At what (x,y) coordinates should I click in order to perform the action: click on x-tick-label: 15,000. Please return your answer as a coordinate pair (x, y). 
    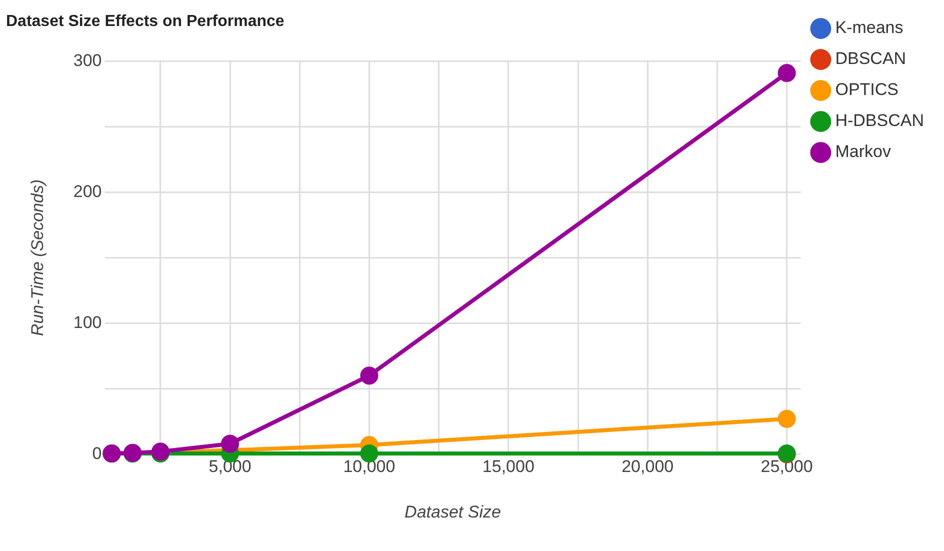
    Looking at the image, I should click on (508, 466).